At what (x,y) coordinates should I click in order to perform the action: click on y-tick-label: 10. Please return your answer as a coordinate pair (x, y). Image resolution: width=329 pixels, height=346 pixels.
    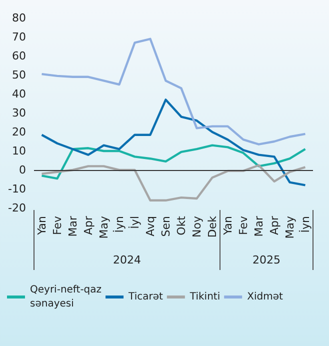
    Looking at the image, I should click on (19, 151).